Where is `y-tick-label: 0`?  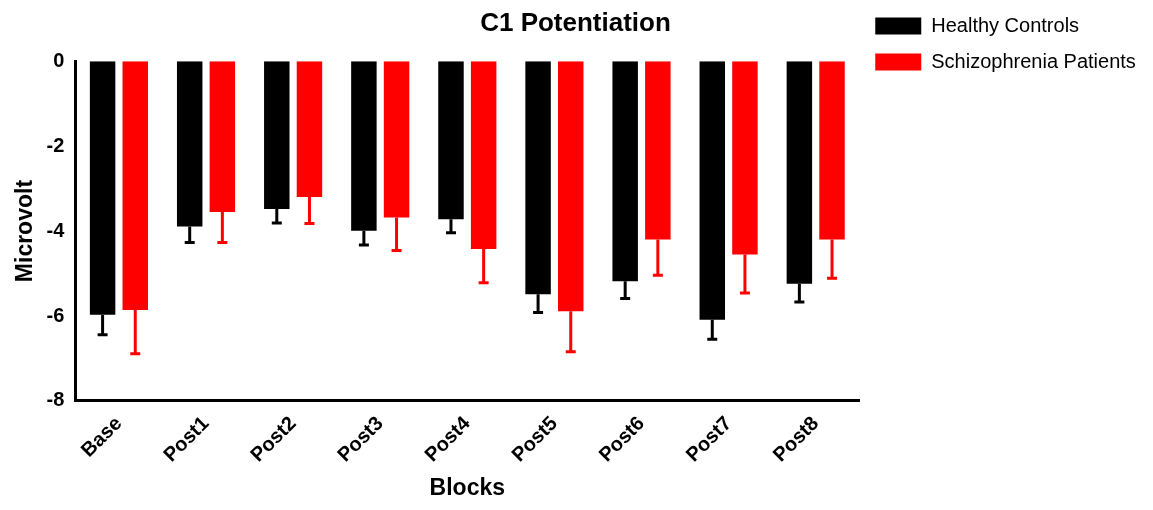
y-tick-label: 0 is located at coordinates (59, 59).